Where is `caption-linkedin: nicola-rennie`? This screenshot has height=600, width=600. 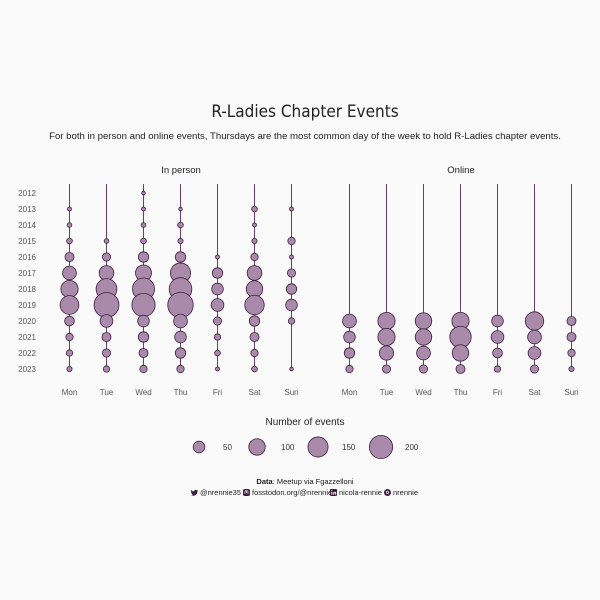 caption-linkedin: nicola-rennie is located at coordinates (360, 492).